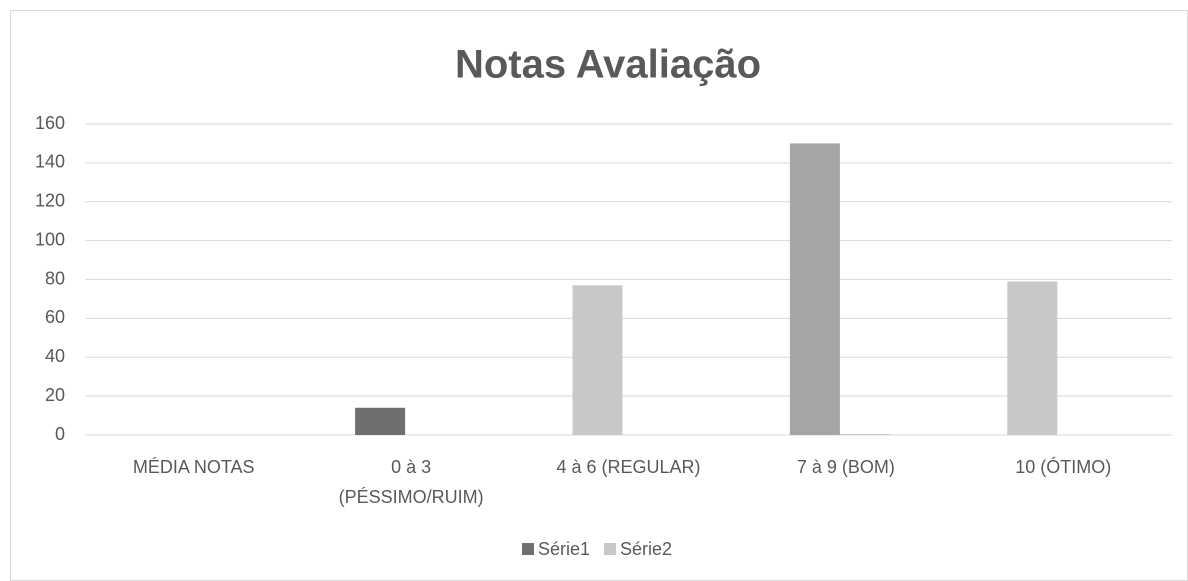 The height and width of the screenshot is (581, 1188). Describe the element at coordinates (55, 395) in the screenshot. I see `y-tick-label: 20` at that location.